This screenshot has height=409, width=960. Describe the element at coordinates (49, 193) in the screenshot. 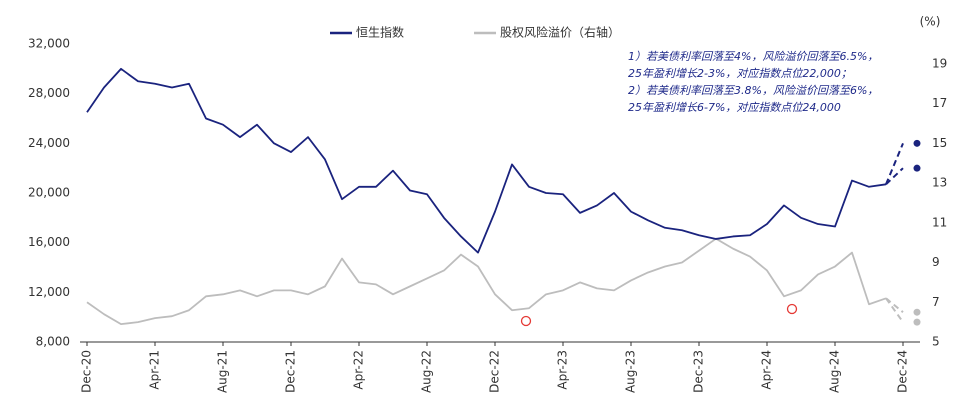

I see `y-tick-label: 20,000` at that location.